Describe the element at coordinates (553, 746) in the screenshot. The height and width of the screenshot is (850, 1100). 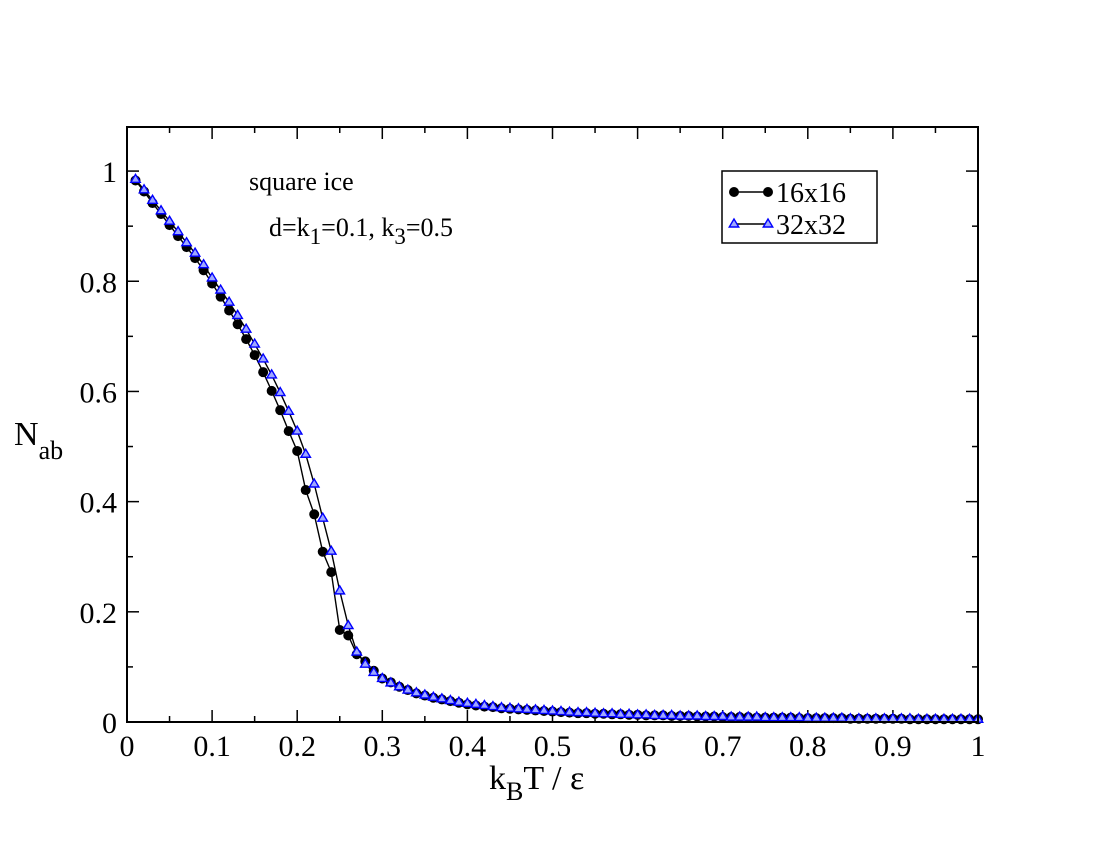
I see `x-tick-labels: 0 0.1 0.2 0.3 0.4 0.5 0.6 0.7 0.8 0.9 1` at that location.